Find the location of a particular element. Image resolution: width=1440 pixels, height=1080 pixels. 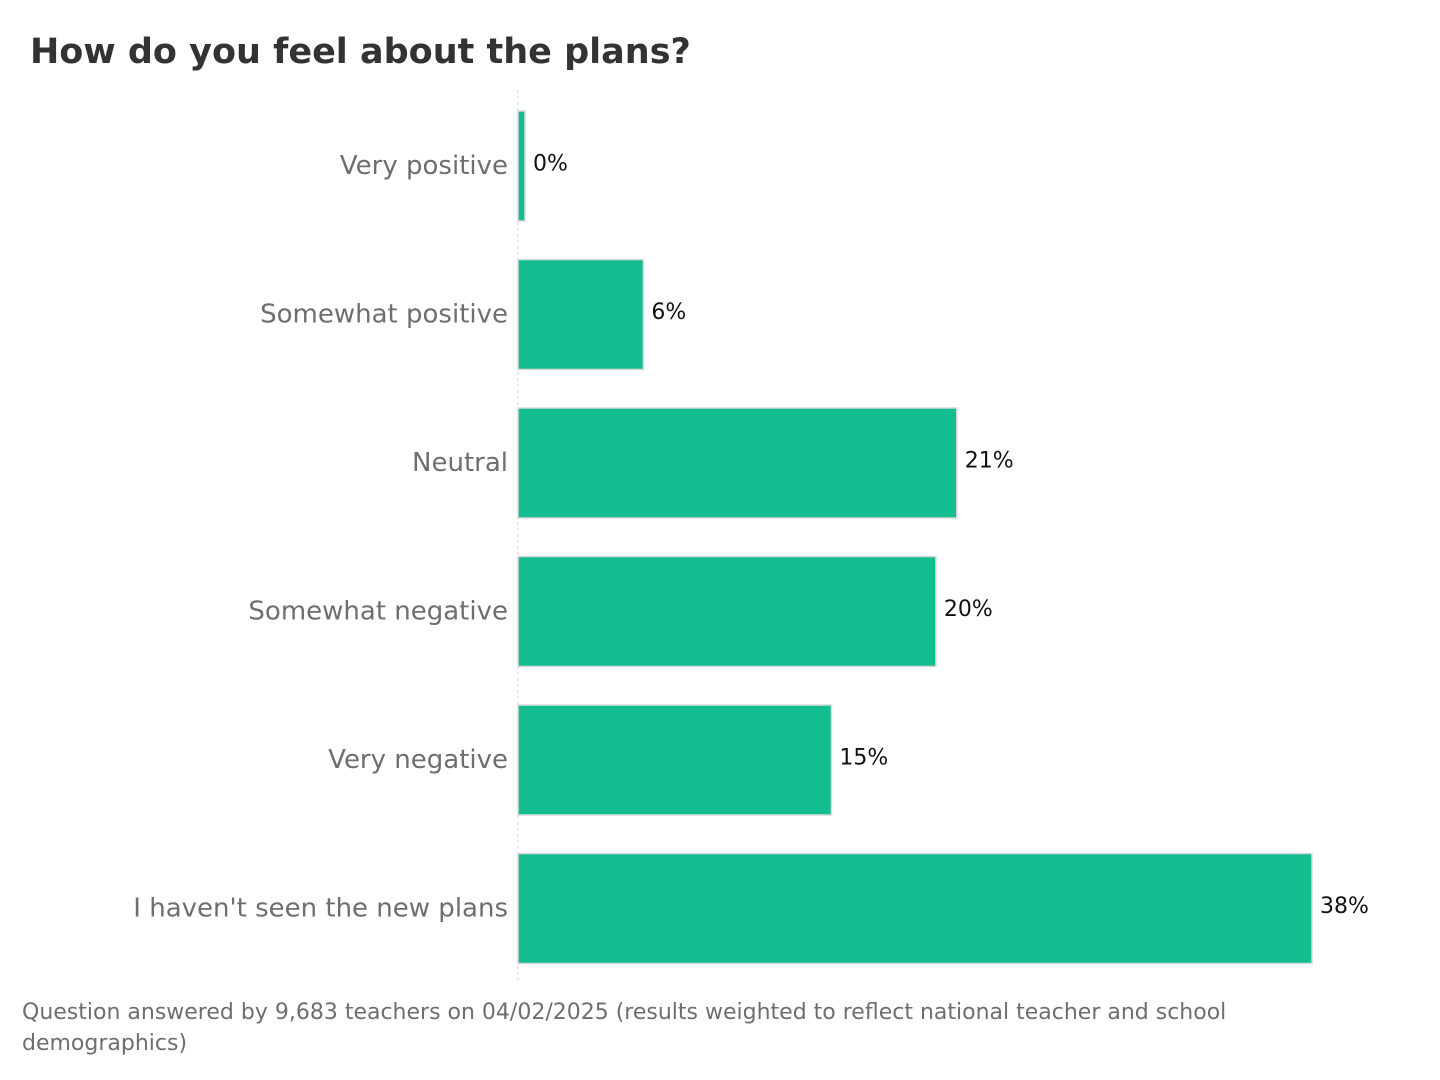

value-label-very-negative: 15% is located at coordinates (863, 758).